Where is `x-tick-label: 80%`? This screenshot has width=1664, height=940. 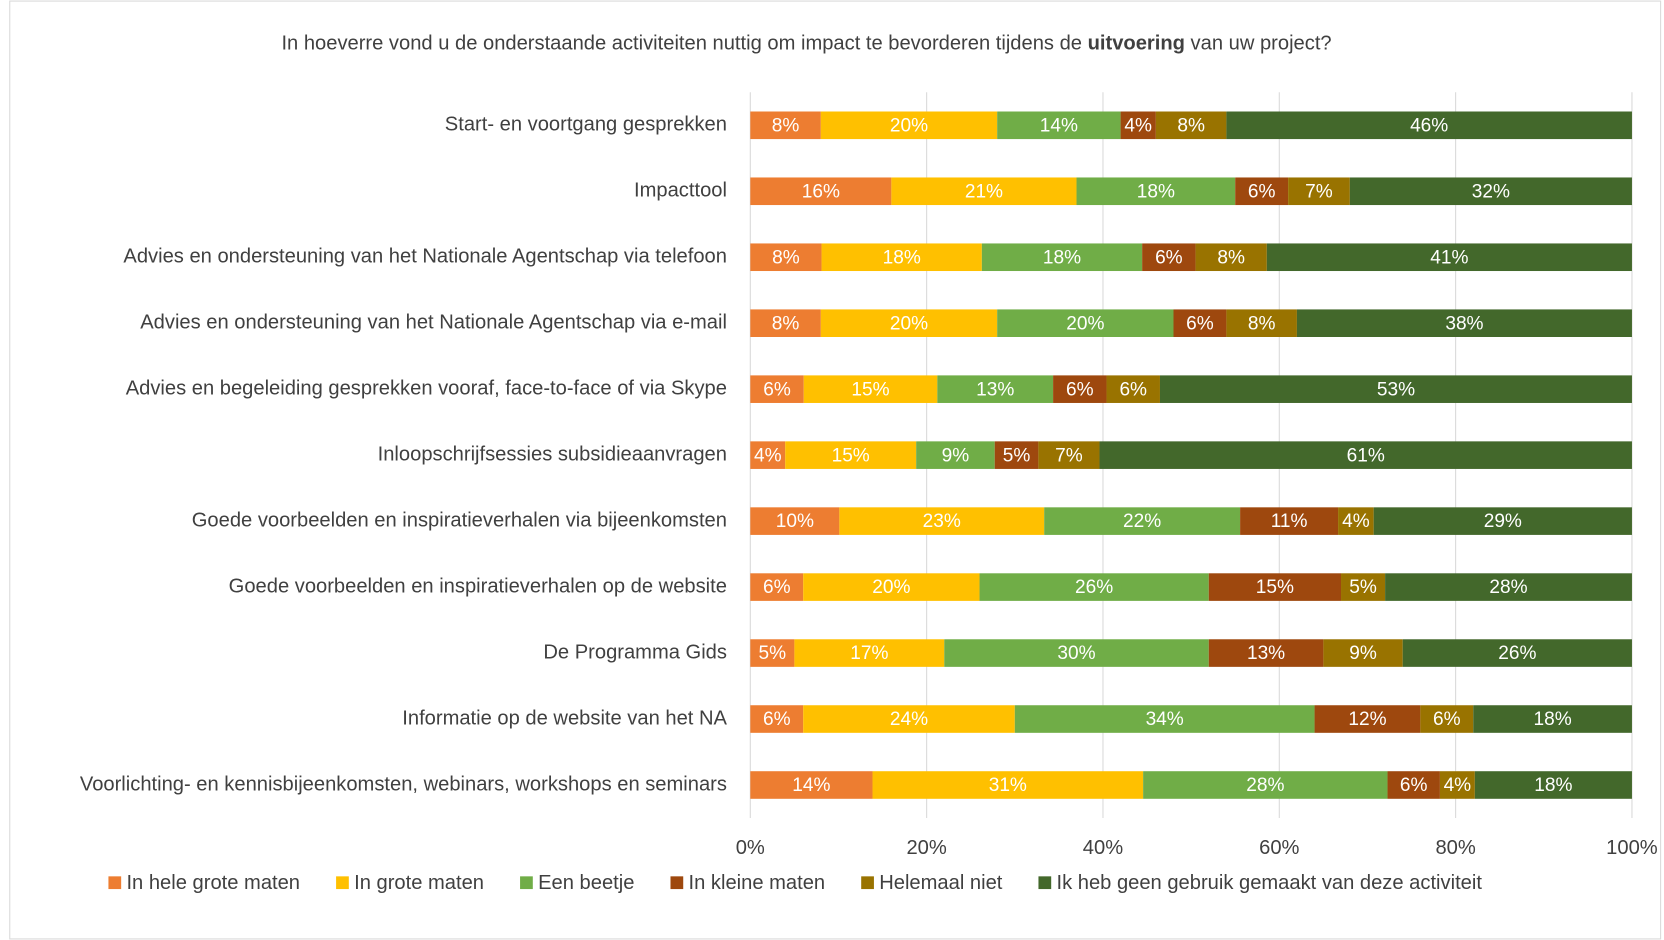
x-tick-label: 80% is located at coordinates (1455, 848).